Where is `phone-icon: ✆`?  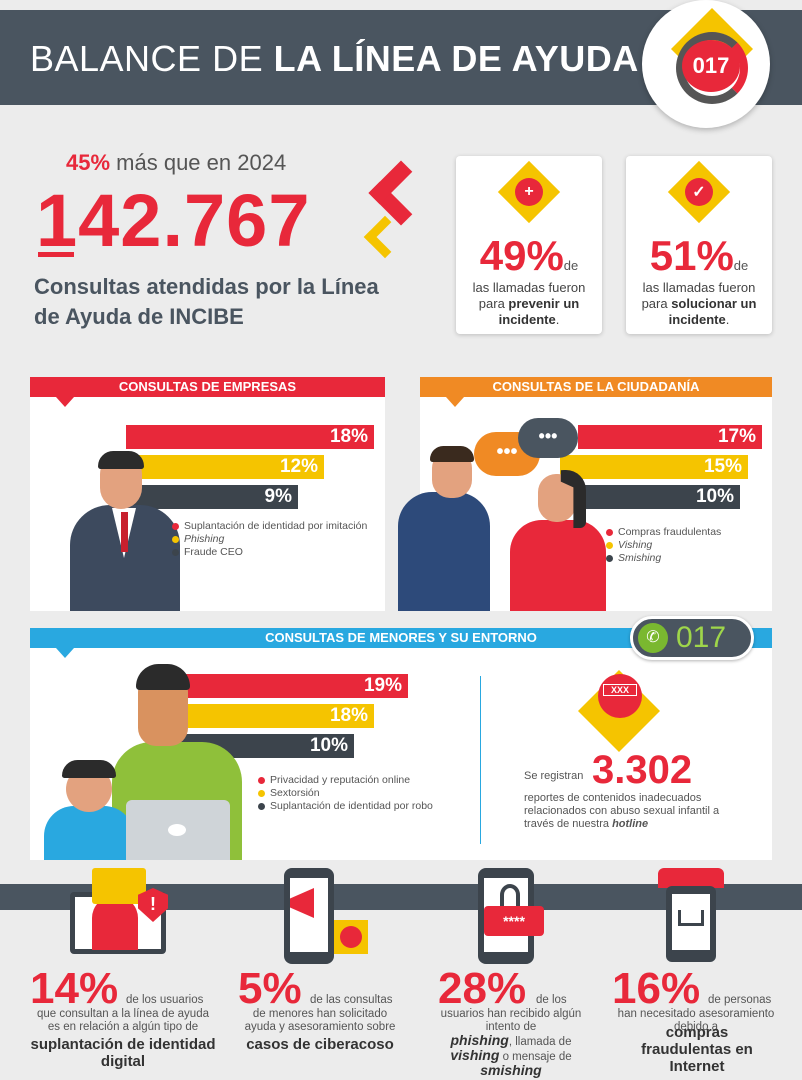
phone-icon: ✆ is located at coordinates (653, 638).